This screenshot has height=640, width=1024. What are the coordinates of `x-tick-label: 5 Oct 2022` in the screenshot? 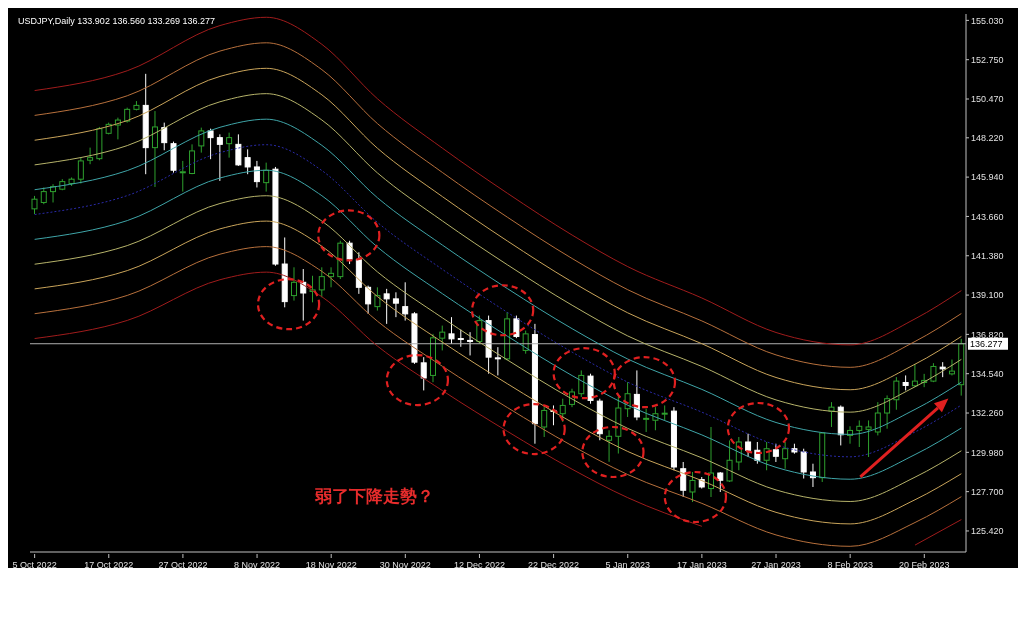 It's located at (34, 565).